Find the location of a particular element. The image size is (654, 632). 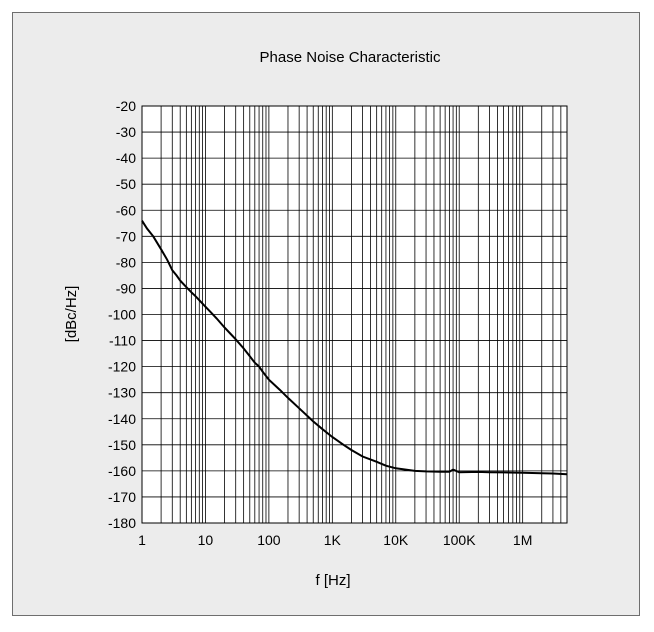

x-tick-label: 1M is located at coordinates (522, 540).